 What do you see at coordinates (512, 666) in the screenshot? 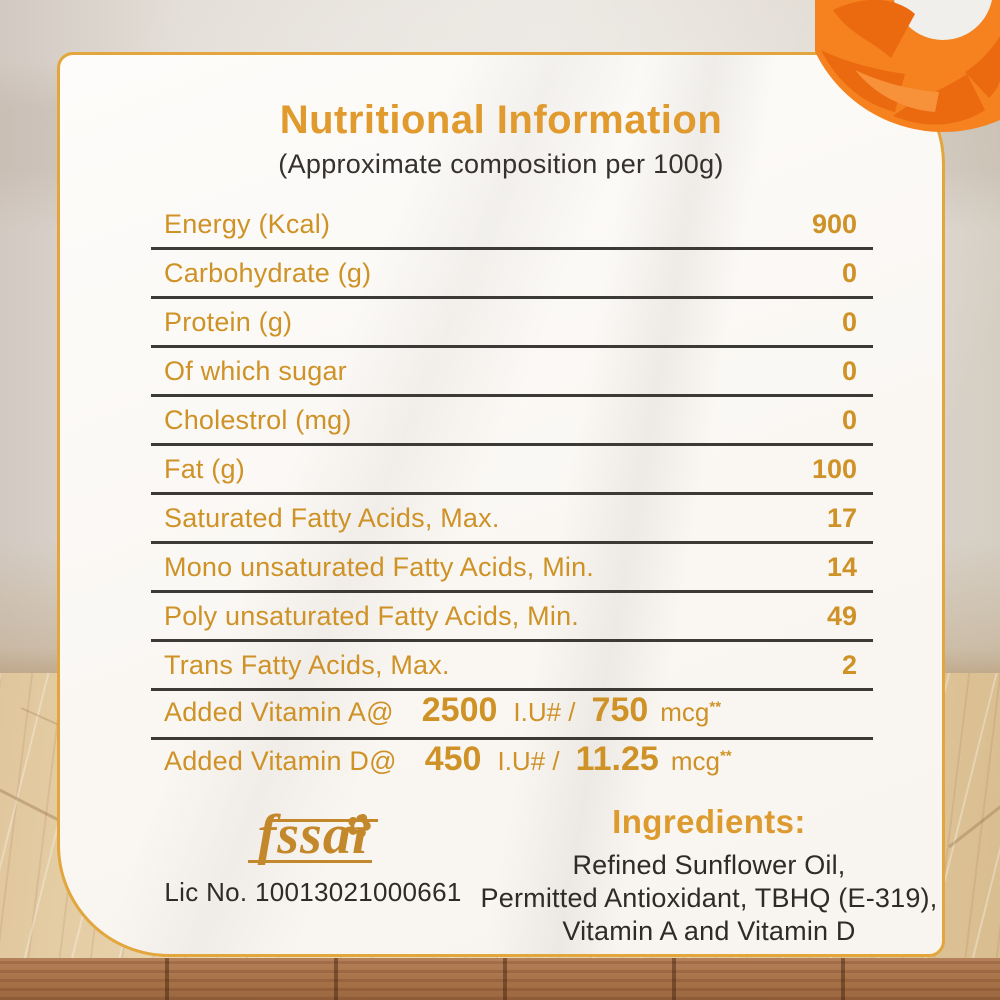
I see `table-row: Trans Fatty Acids, Max. 2` at bounding box center [512, 666].